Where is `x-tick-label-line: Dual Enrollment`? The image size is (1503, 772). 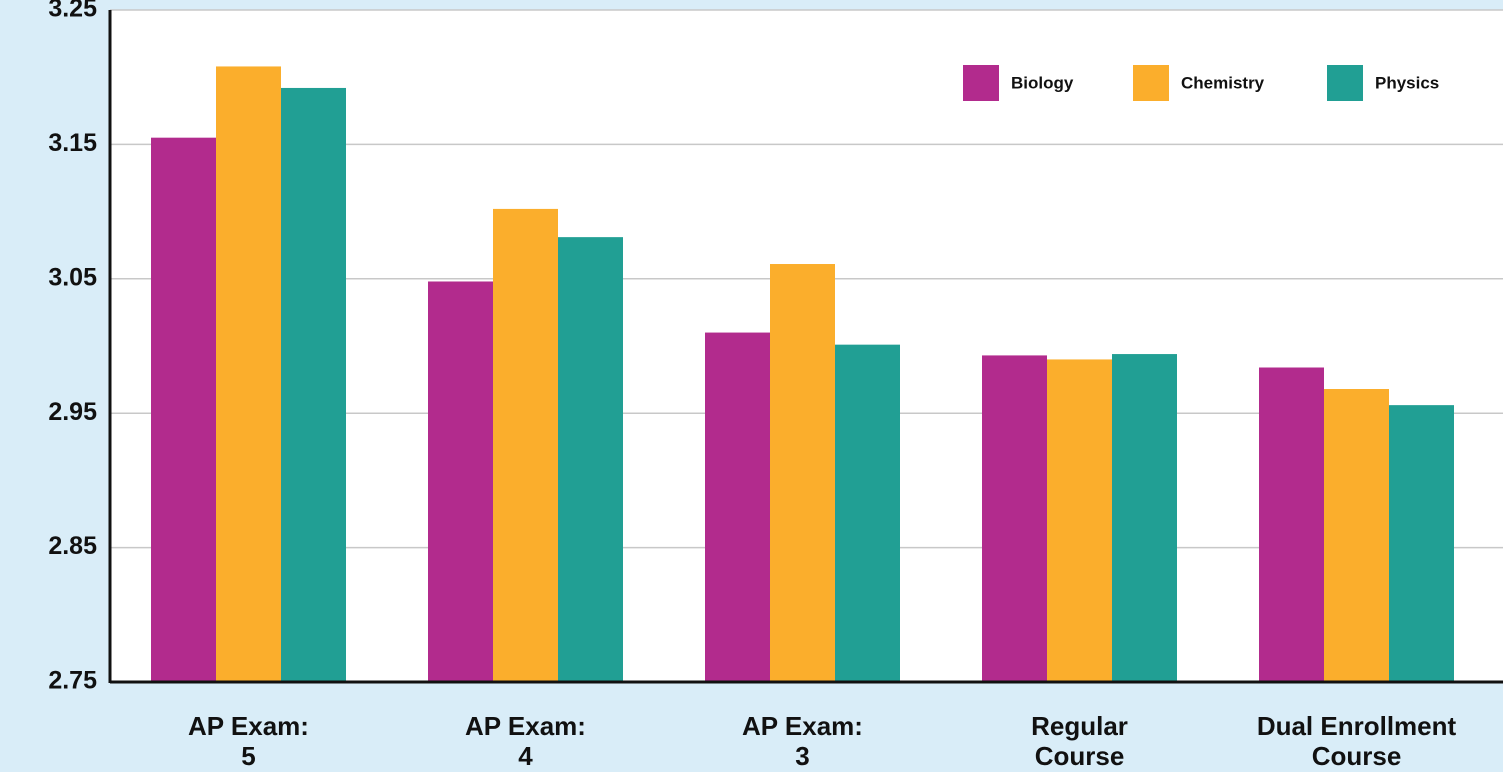
x-tick-label-line: Dual Enrollment is located at coordinates (1357, 726).